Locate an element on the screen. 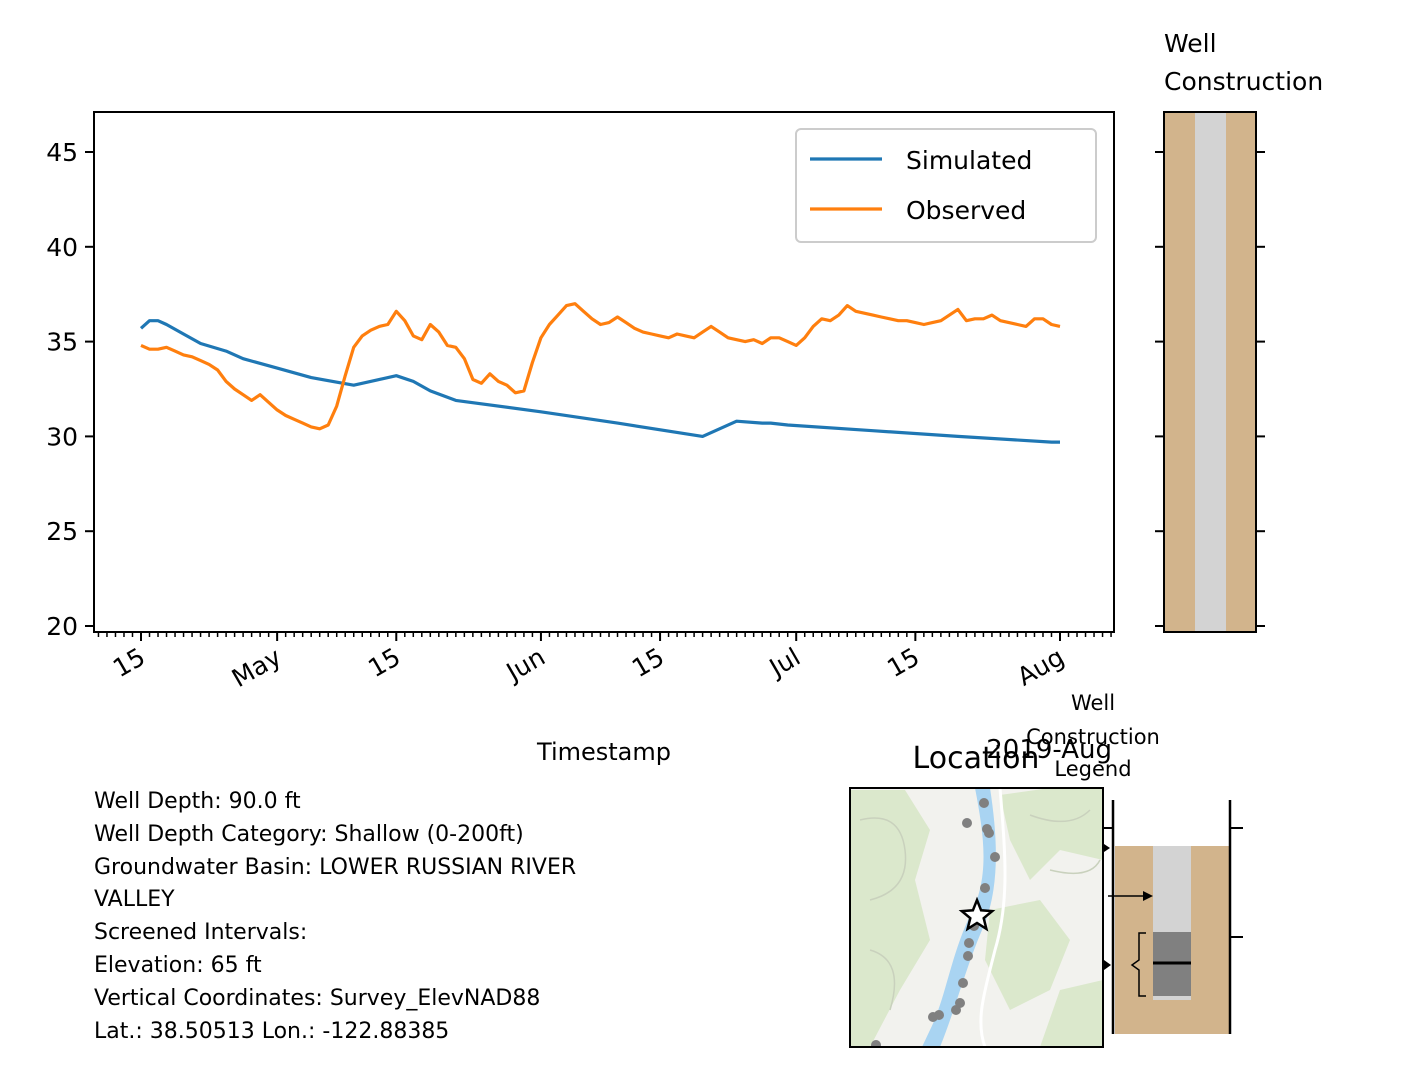 The height and width of the screenshot is (1072, 1410). legend-label-simulated: Simulated is located at coordinates (969, 160).